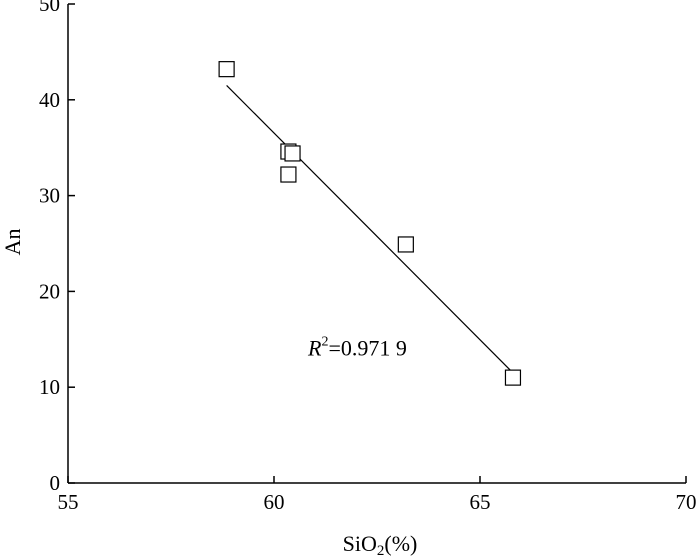 This screenshot has height=557, width=700. Describe the element at coordinates (49, 100) in the screenshot. I see `y-tick-label-40: 40` at that location.